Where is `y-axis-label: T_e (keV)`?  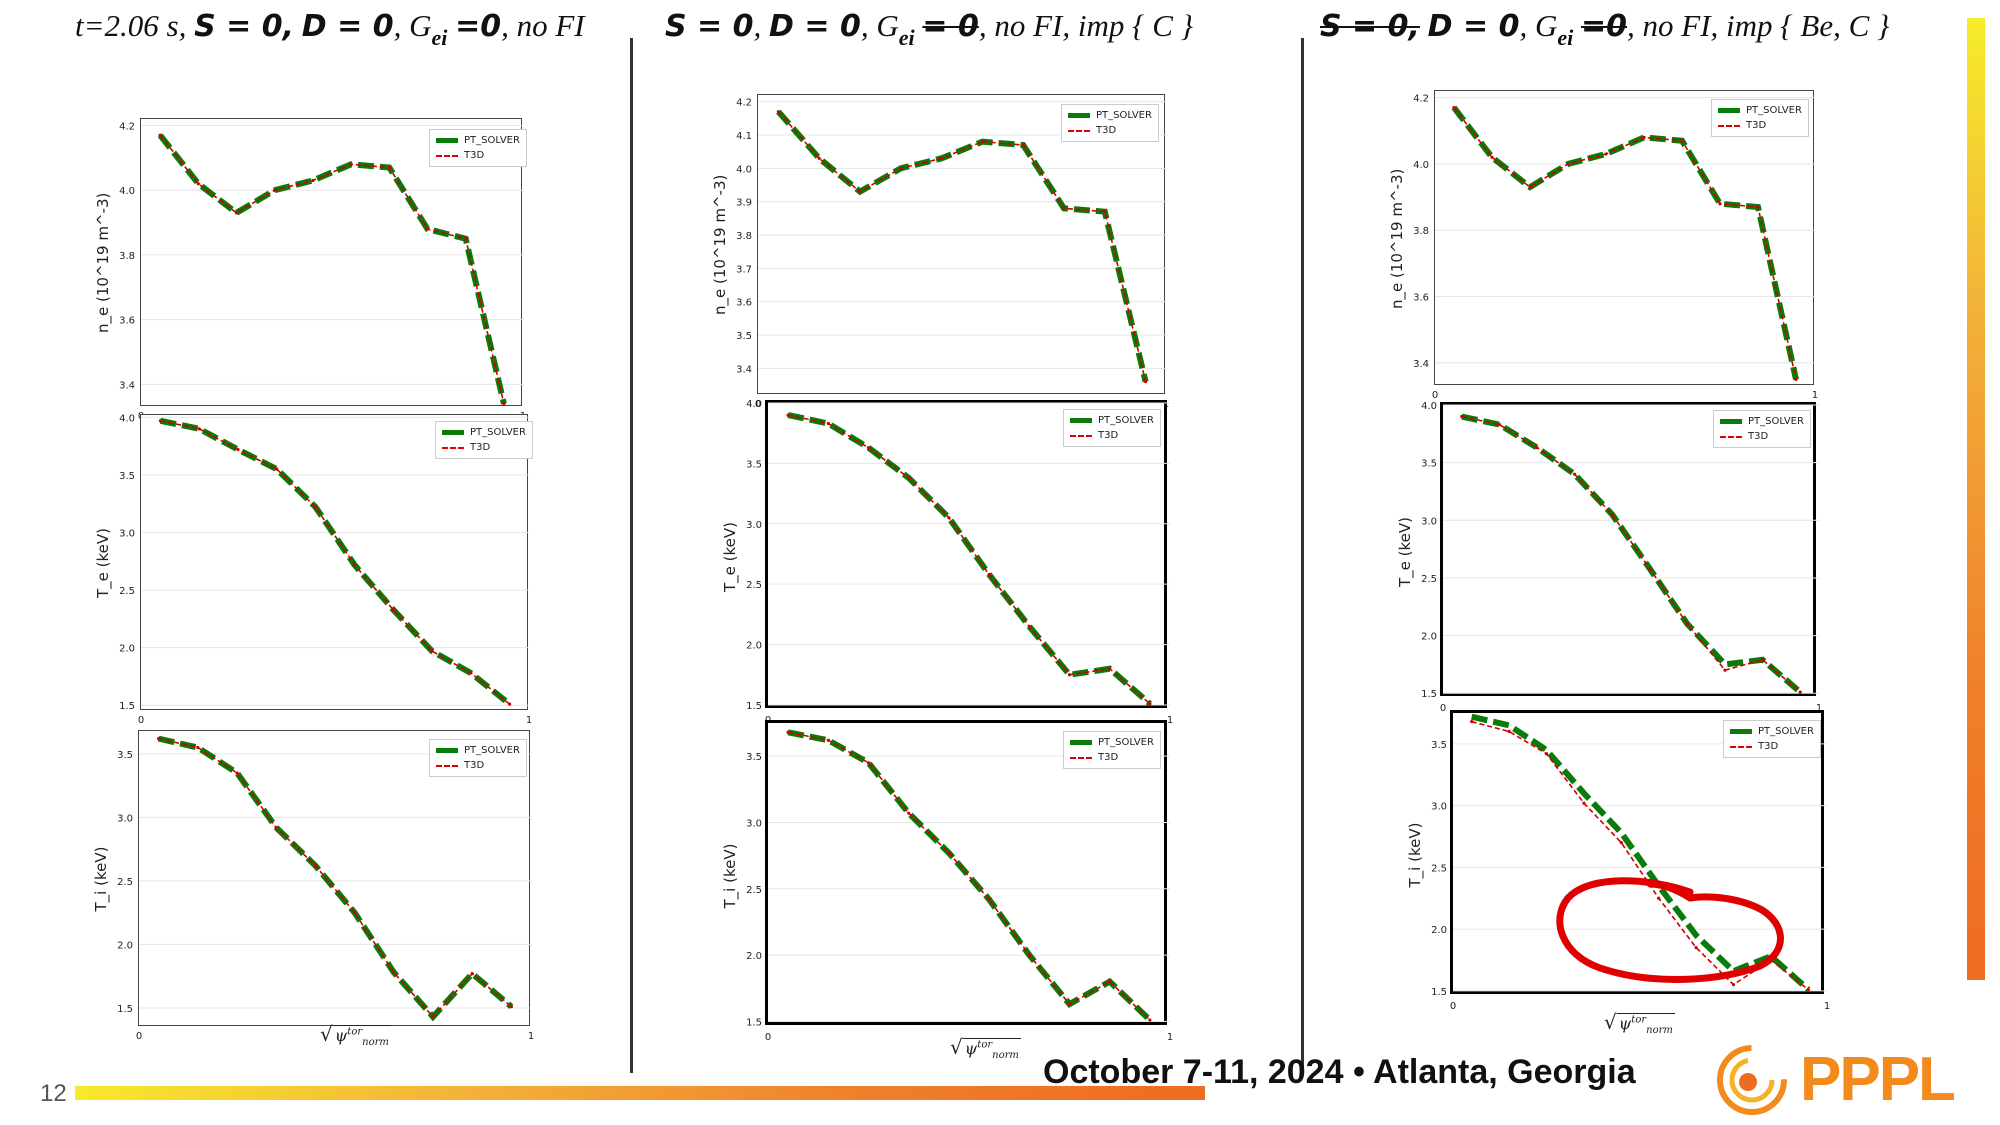
y-axis-label: T_e (keV) is located at coordinates (1405, 552).